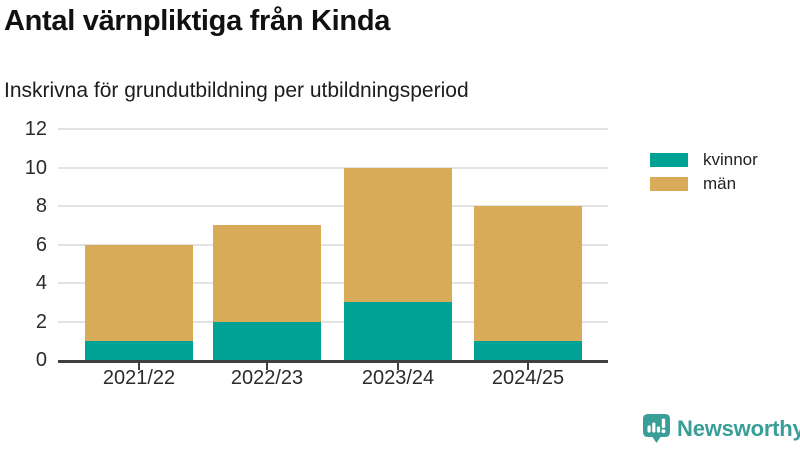 The height and width of the screenshot is (450, 800). What do you see at coordinates (398, 366) in the screenshot?
I see `x-tick-2023/24` at bounding box center [398, 366].